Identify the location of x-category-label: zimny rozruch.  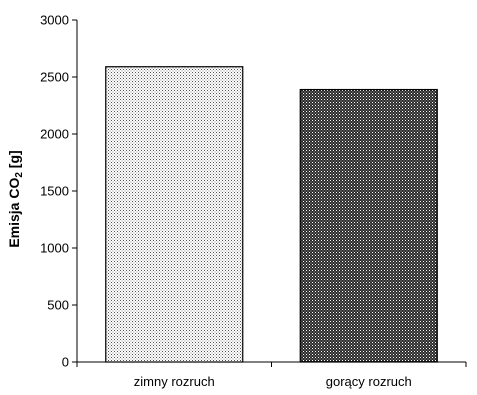
(174, 381).